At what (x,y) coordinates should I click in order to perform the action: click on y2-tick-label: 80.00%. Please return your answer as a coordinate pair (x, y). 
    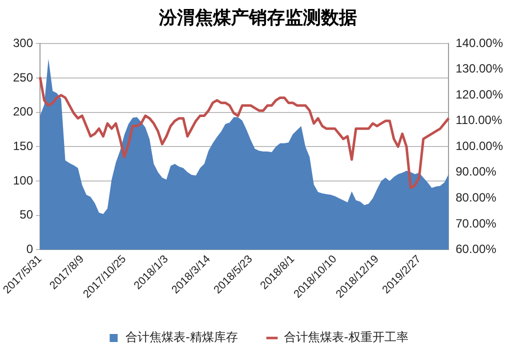
    Looking at the image, I should click on (476, 197).